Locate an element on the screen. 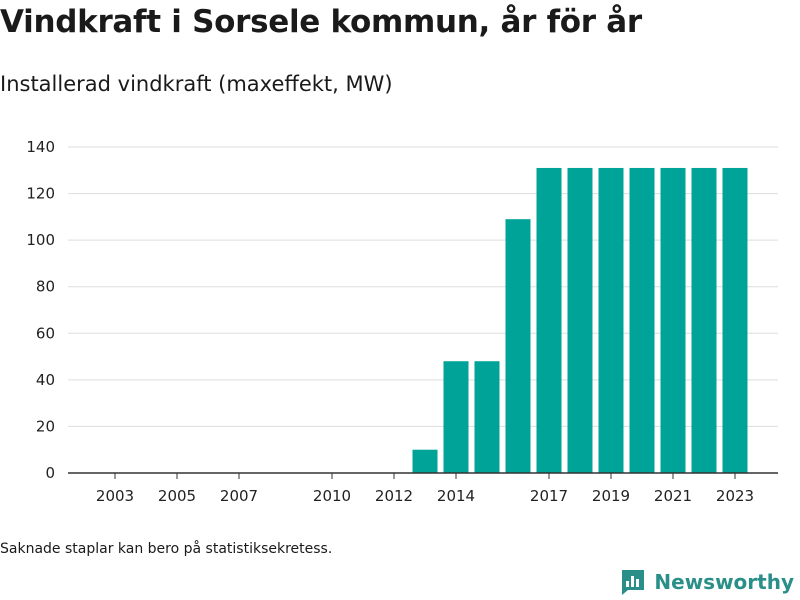  x-tick-label: 2010 is located at coordinates (332, 496).